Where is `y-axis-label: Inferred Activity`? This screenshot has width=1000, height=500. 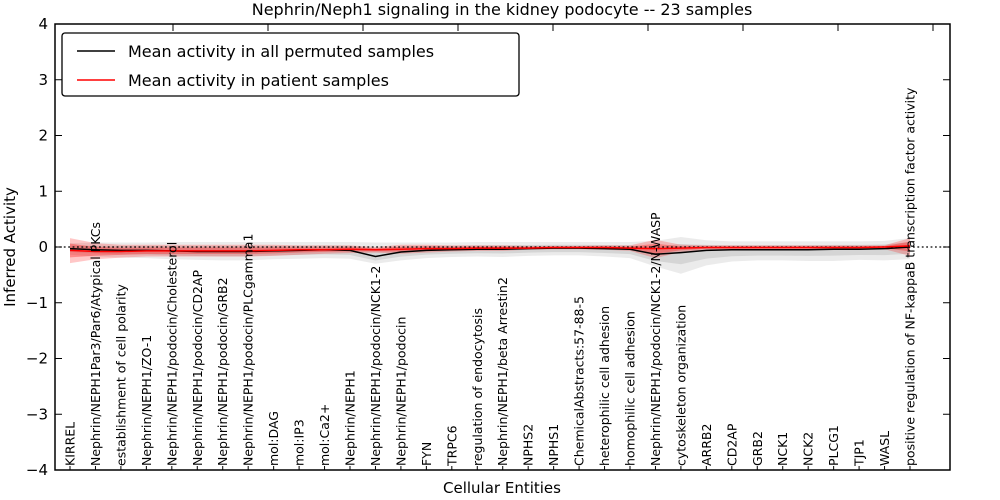
y-axis-label: Inferred Activity is located at coordinates (10, 247).